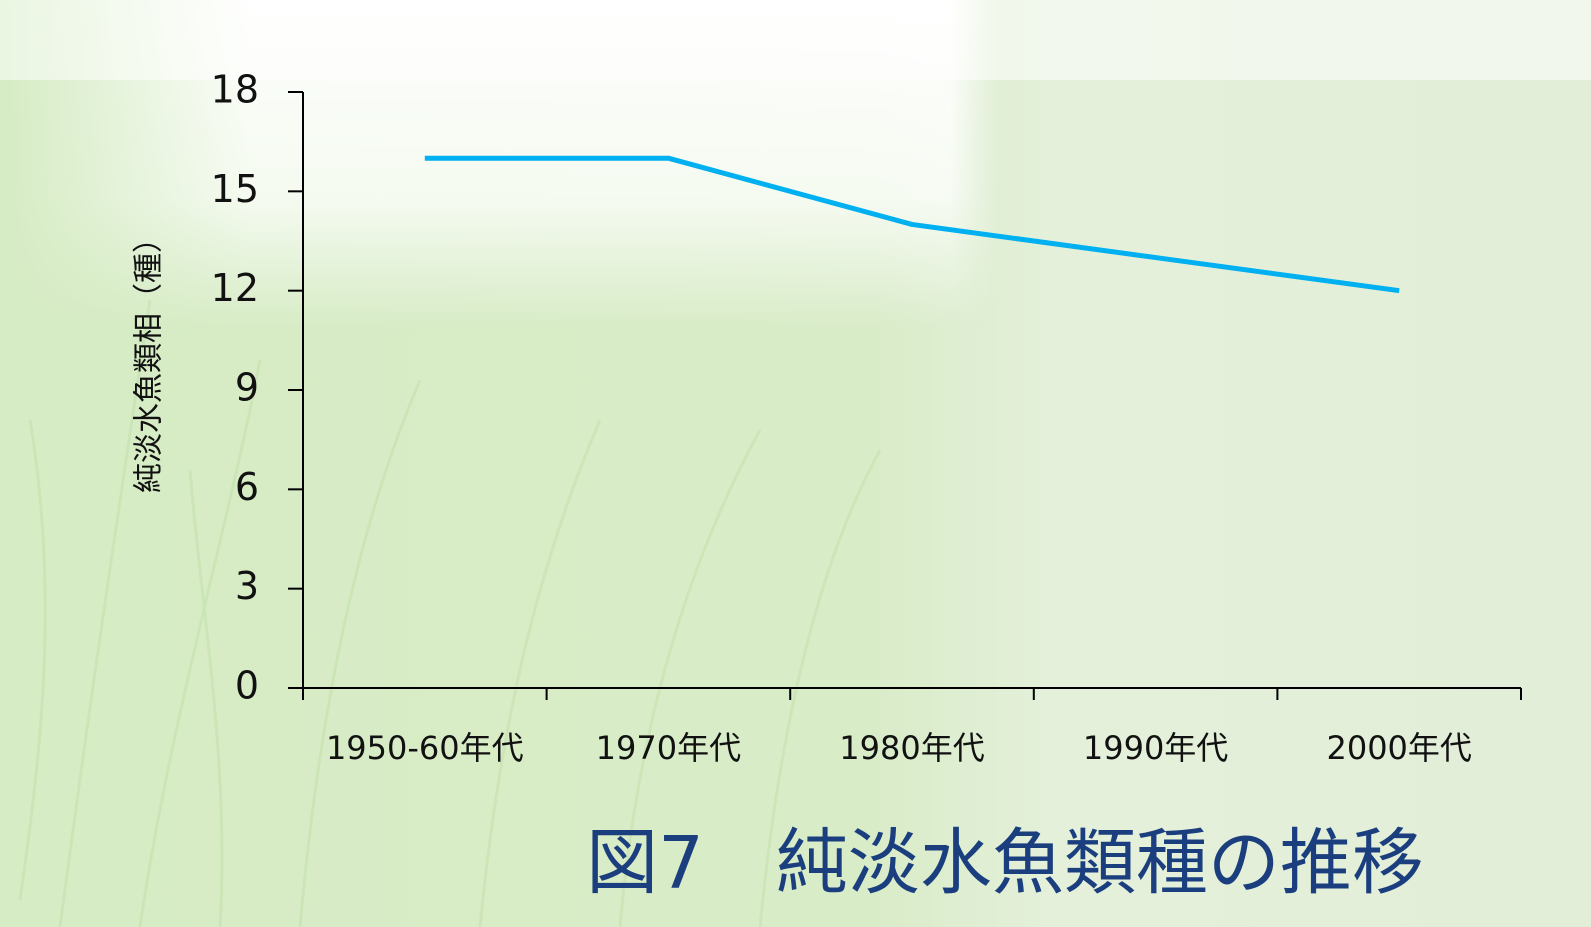  What do you see at coordinates (912, 224) in the screenshot?
I see `line` at bounding box center [912, 224].